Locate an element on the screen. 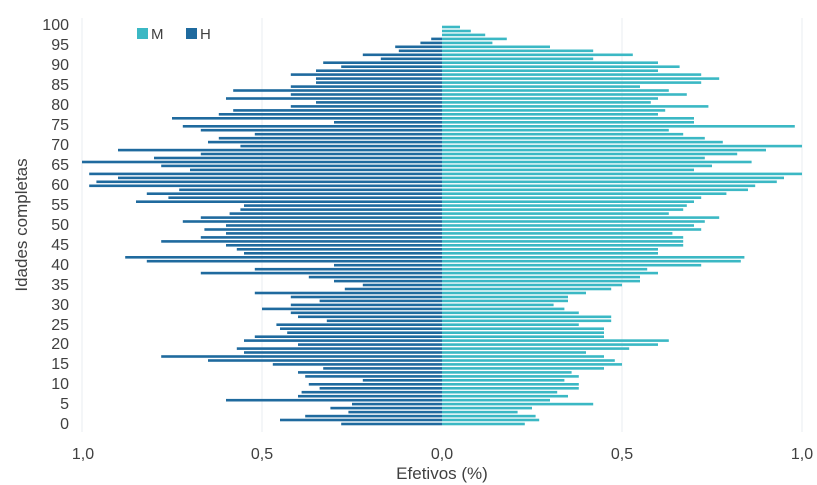  y-tick-label: 25 is located at coordinates (60, 325).